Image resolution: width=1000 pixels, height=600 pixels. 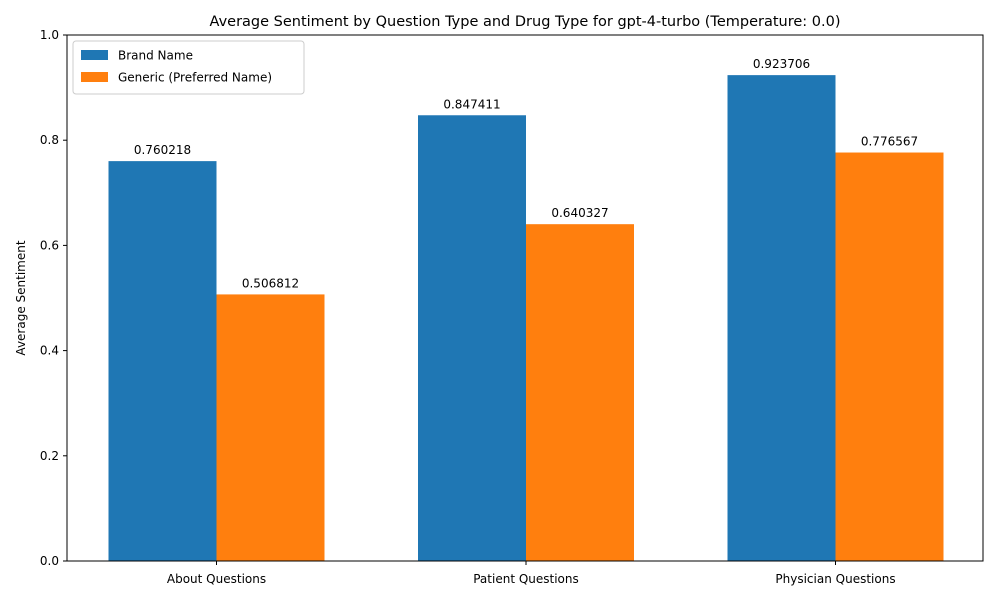 I want to click on bar-value-label: 0.640327, so click(x=579, y=213).